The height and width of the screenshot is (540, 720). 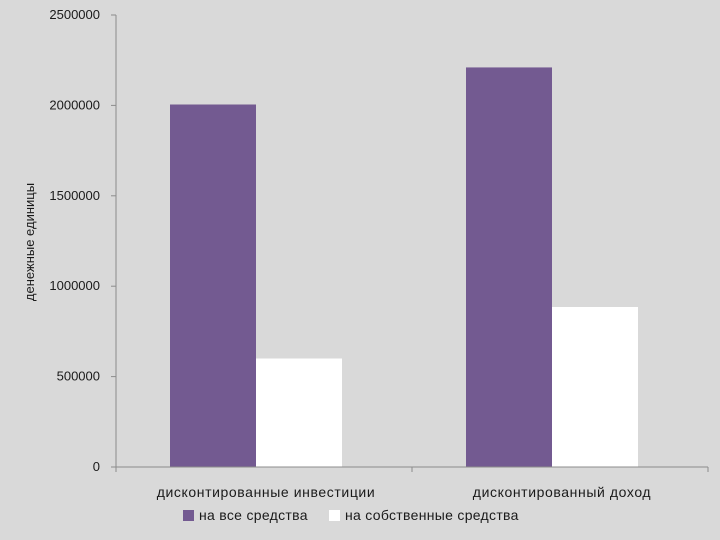 I want to click on legend-label: на все средства, so click(x=253, y=515).